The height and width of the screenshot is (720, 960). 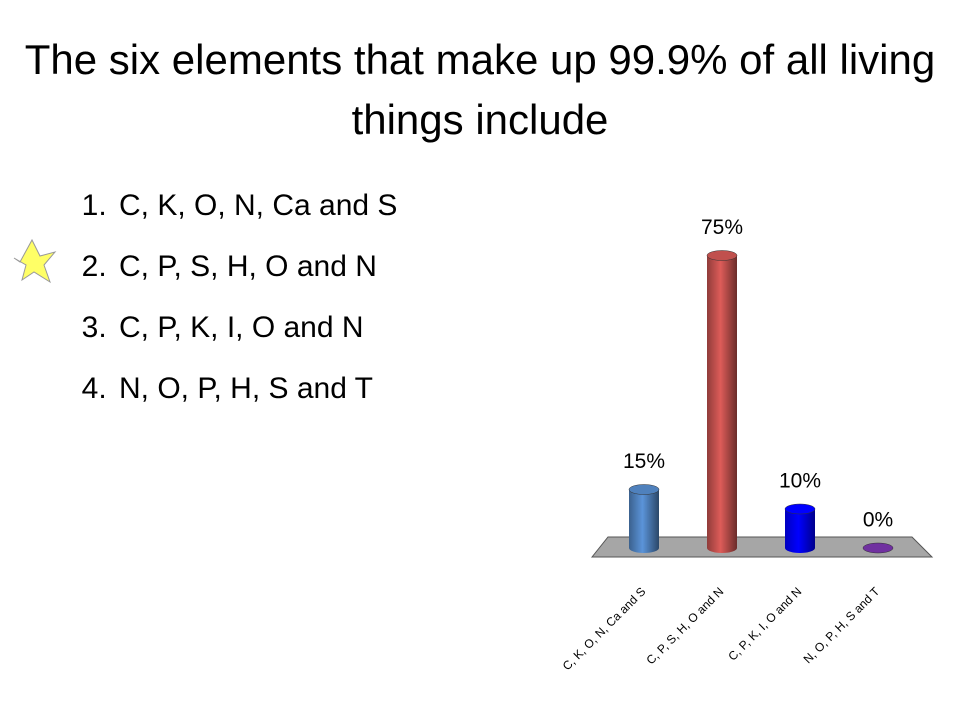 What do you see at coordinates (256, 205) in the screenshot?
I see `answer-option: C, K, O, N, Ca and S` at bounding box center [256, 205].